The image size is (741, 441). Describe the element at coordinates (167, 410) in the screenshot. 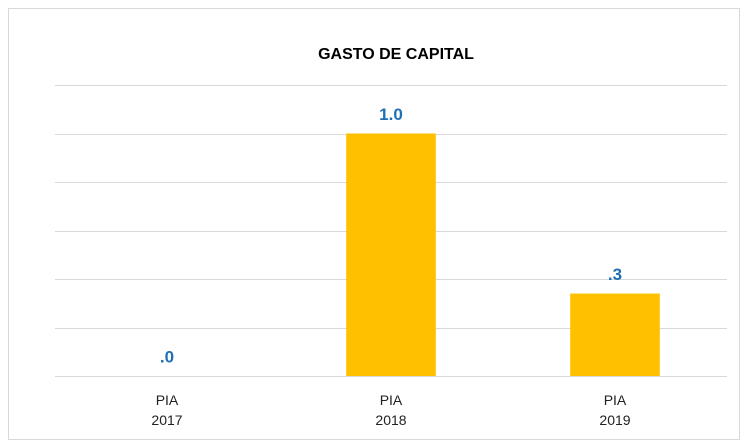

I see `x-tick-label: PIA 2017` at that location.